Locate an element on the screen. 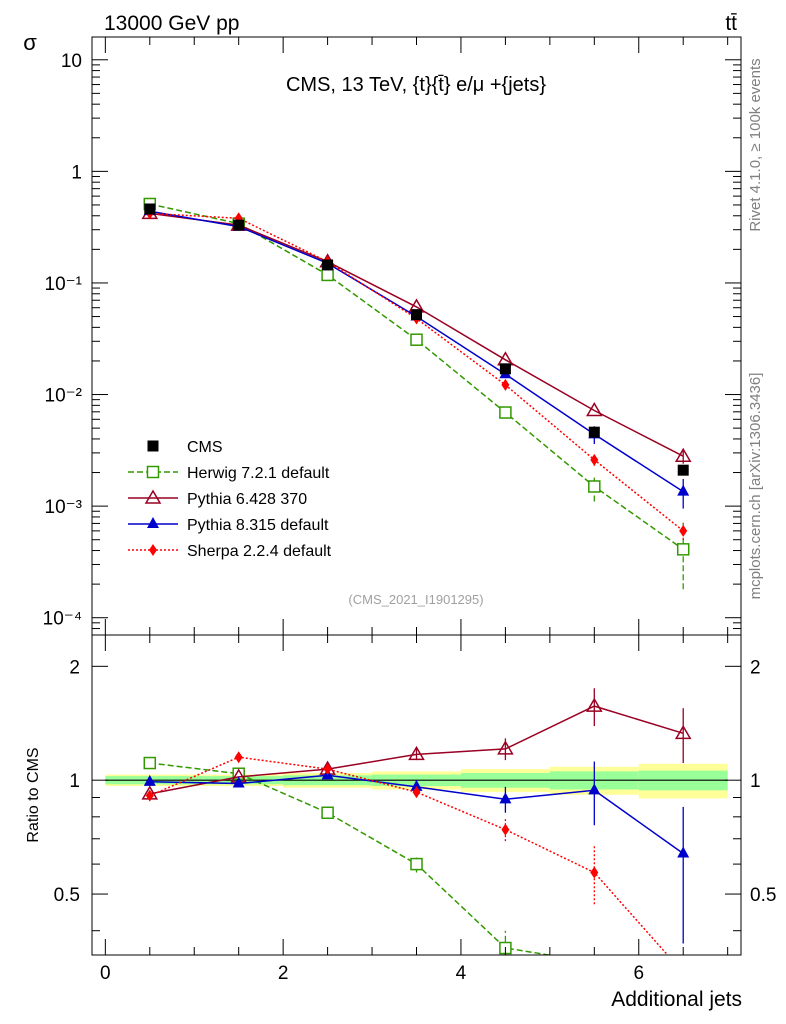 This screenshot has width=786, height=1024. y-tick-label: 10⁻³ is located at coordinates (64, 507).